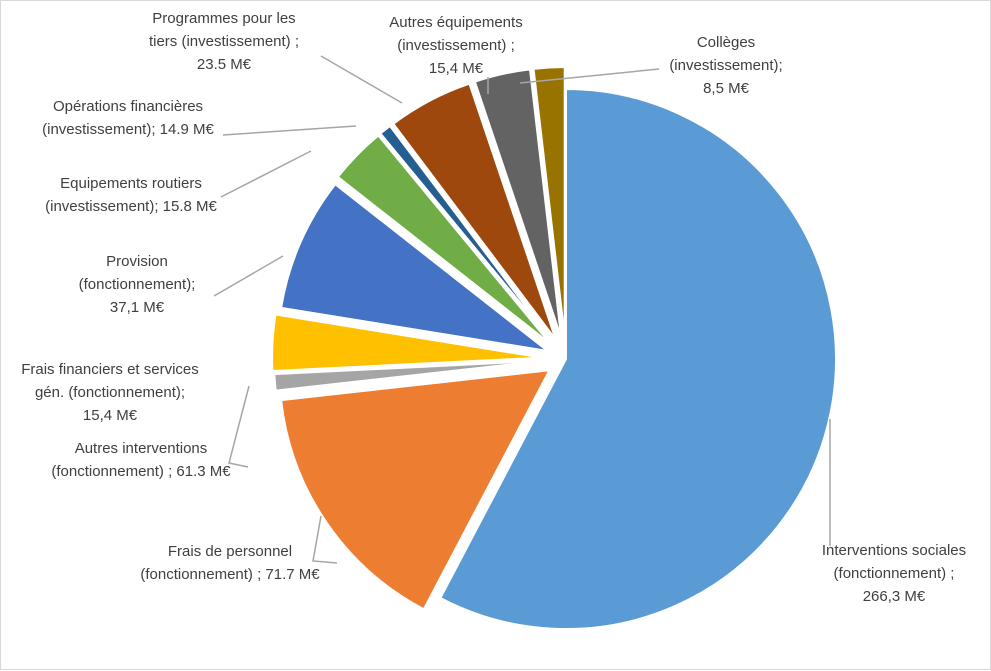 The width and height of the screenshot is (991, 671). I want to click on data-label-line: tiers (investissement) ;, so click(224, 41).